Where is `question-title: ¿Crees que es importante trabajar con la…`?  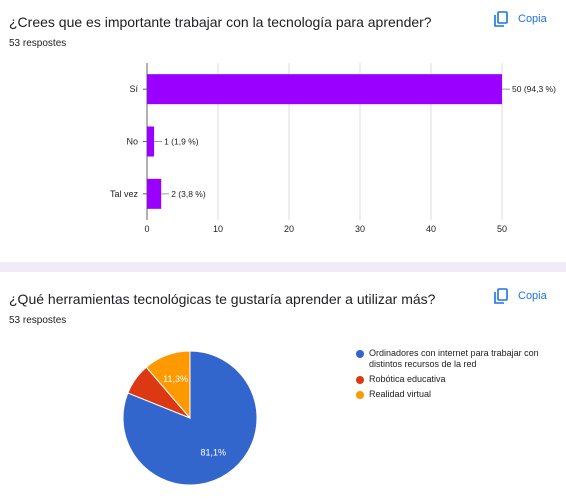
question-title: ¿Crees que es importante trabajar con la… is located at coordinates (220, 22).